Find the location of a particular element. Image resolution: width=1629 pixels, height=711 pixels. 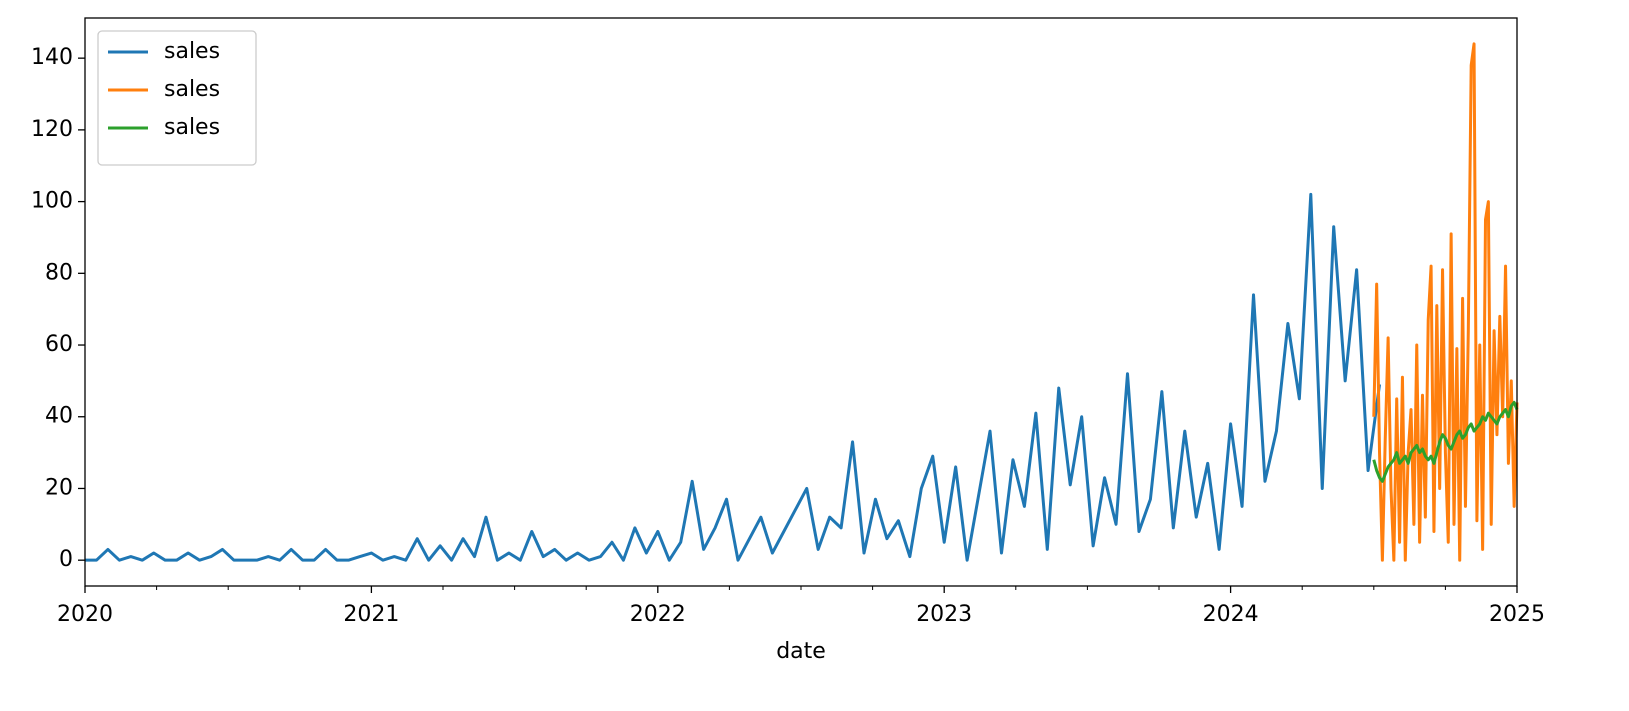

x-tick-label: 2022 is located at coordinates (658, 614).